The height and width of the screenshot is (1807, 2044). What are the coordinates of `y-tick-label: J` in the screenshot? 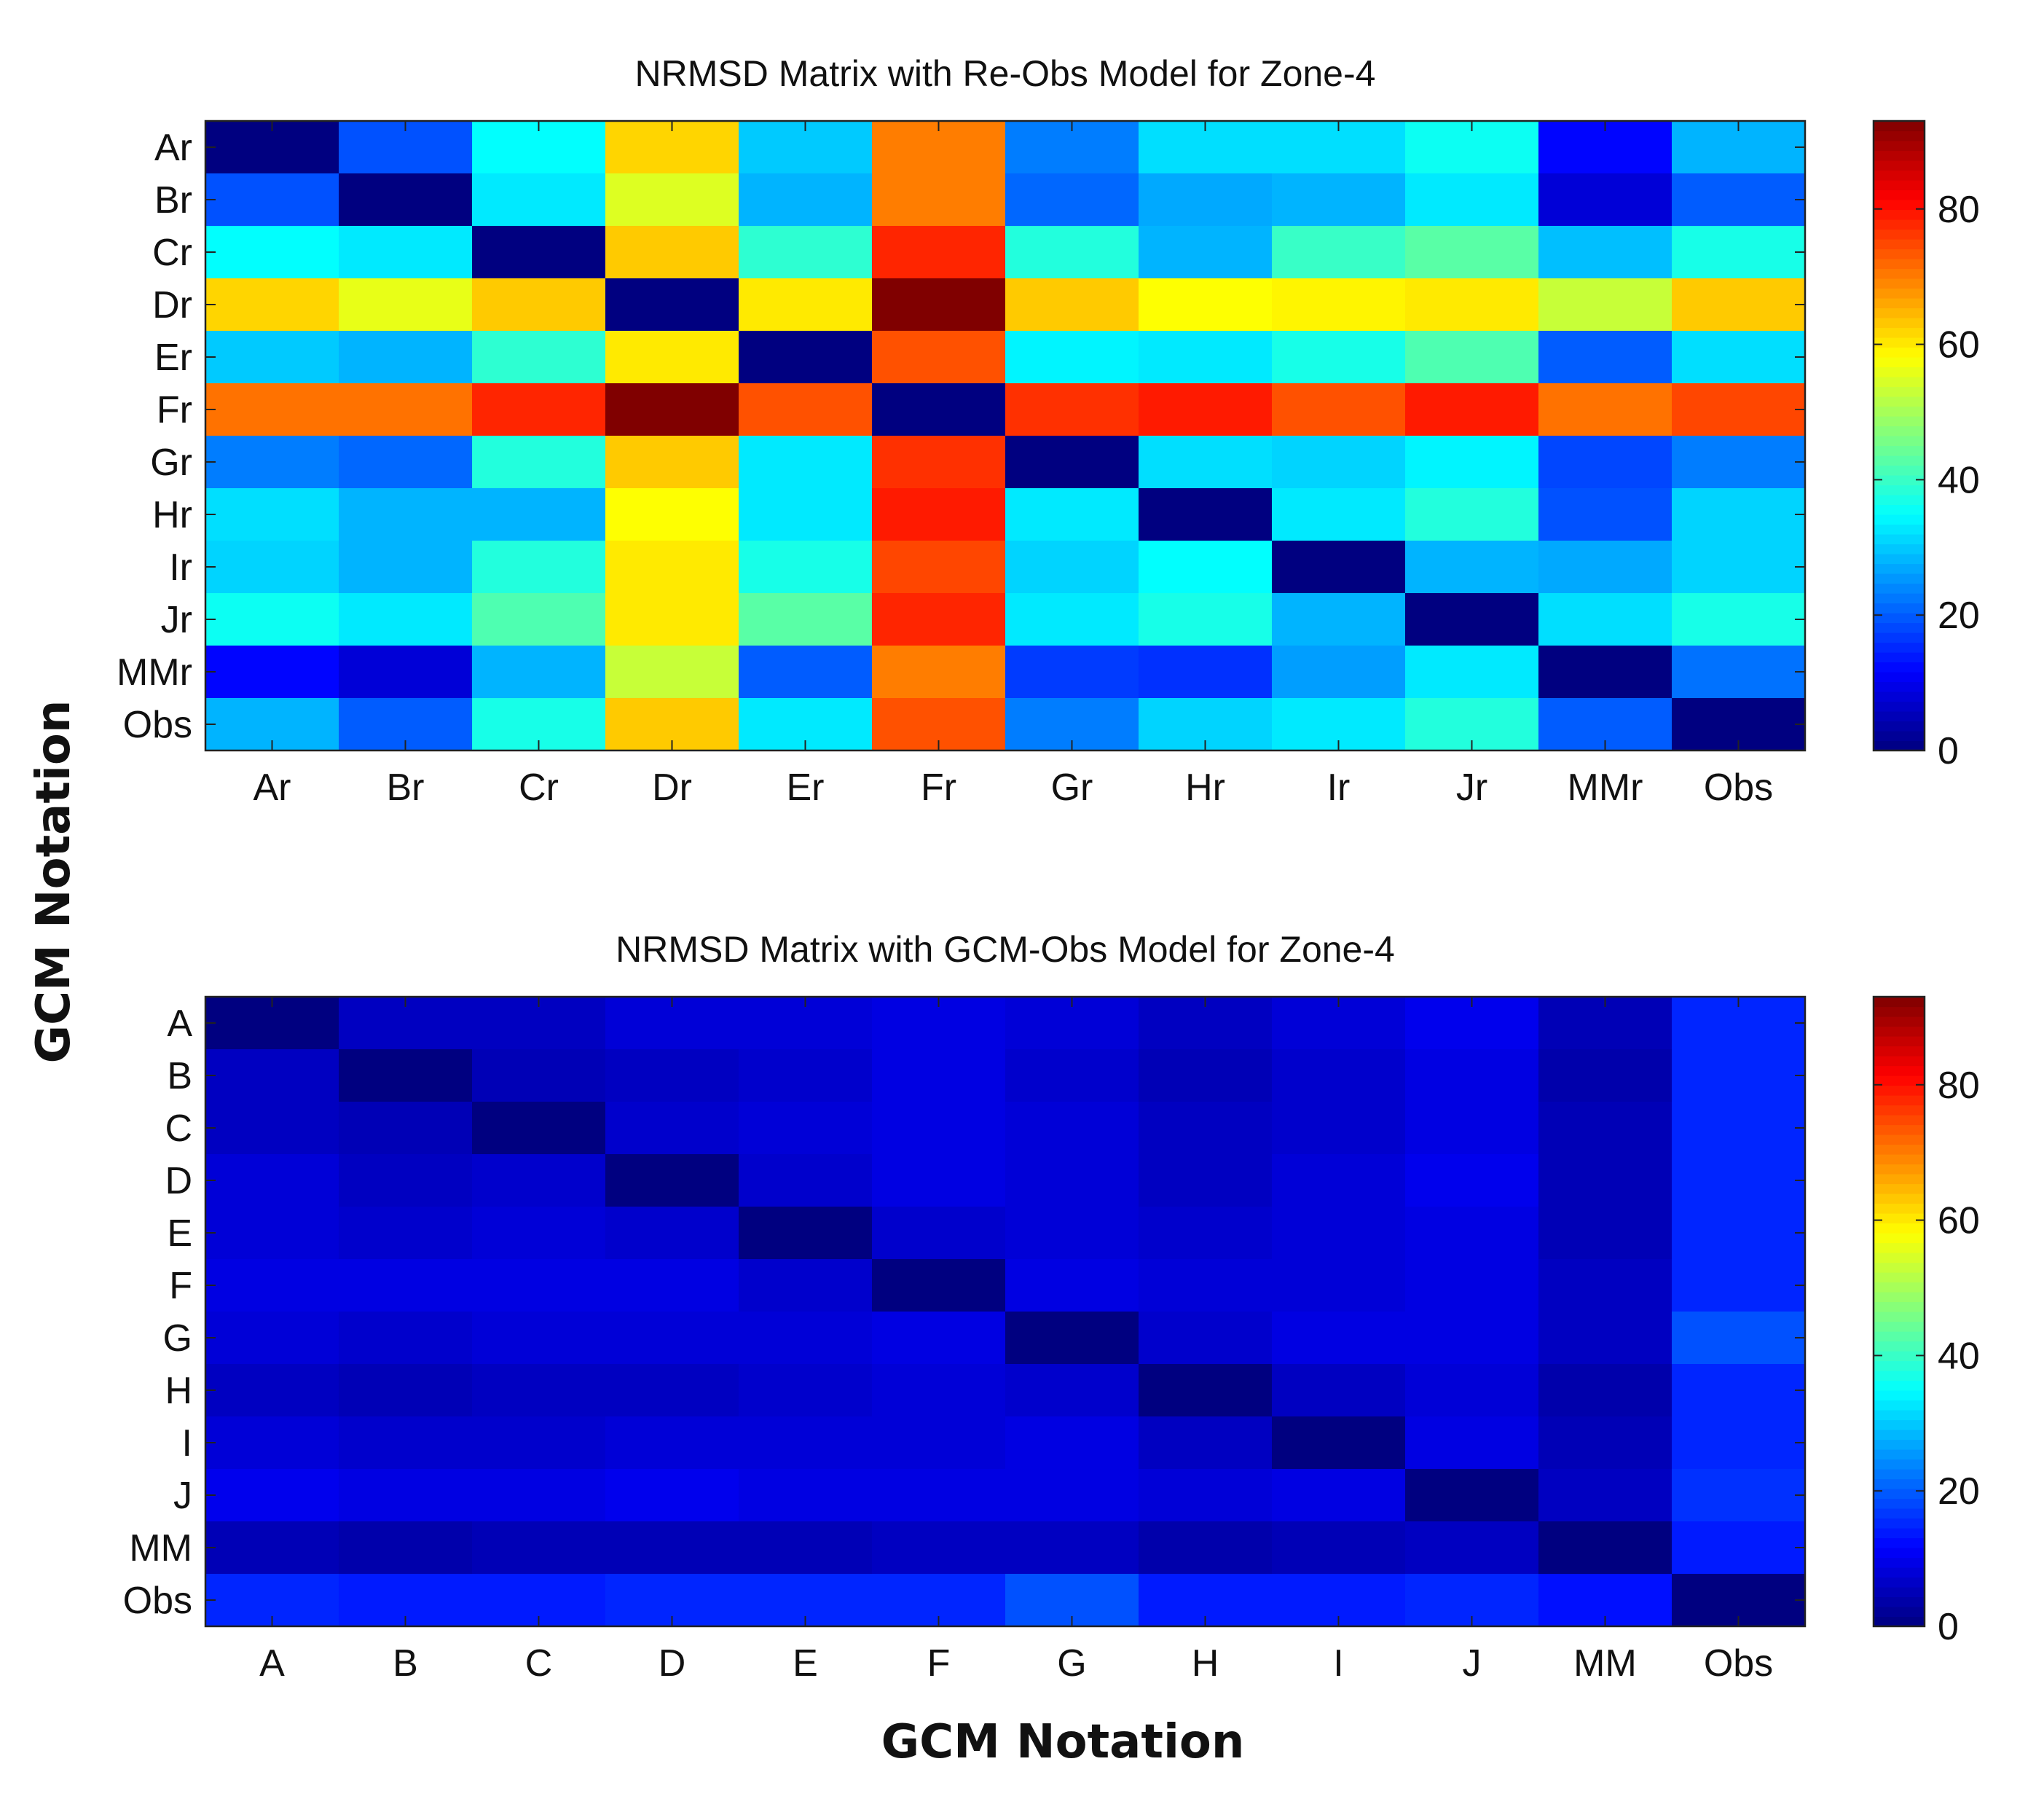 It's located at (183, 1496).